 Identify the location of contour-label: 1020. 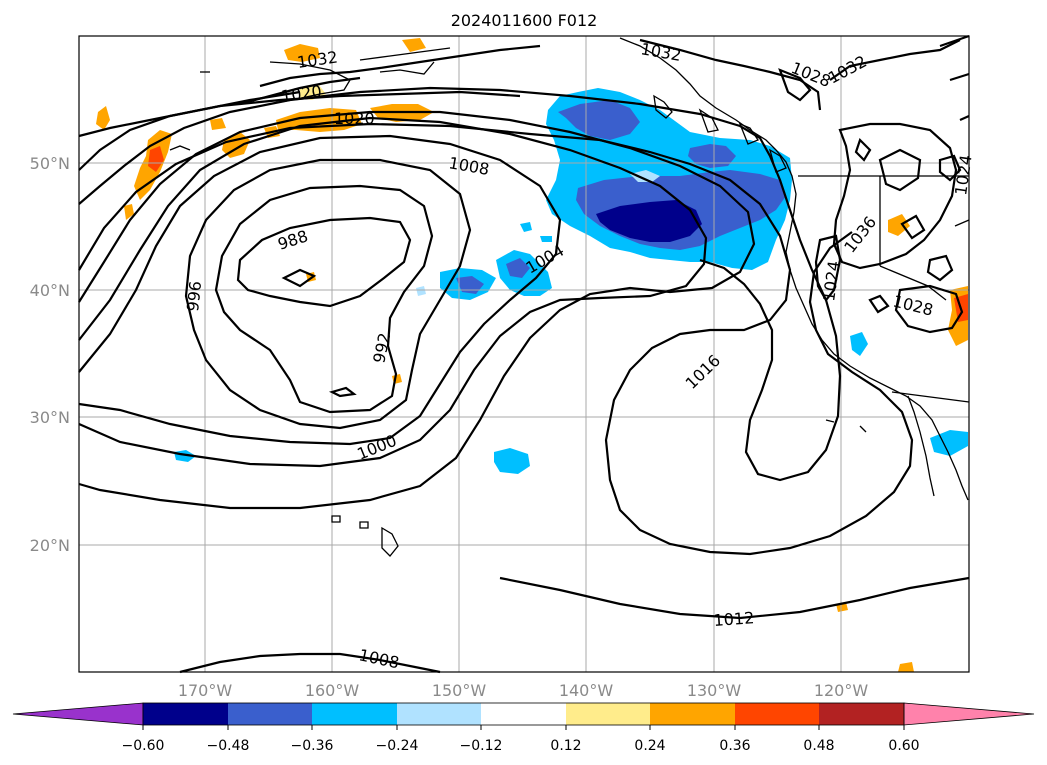
(354, 118).